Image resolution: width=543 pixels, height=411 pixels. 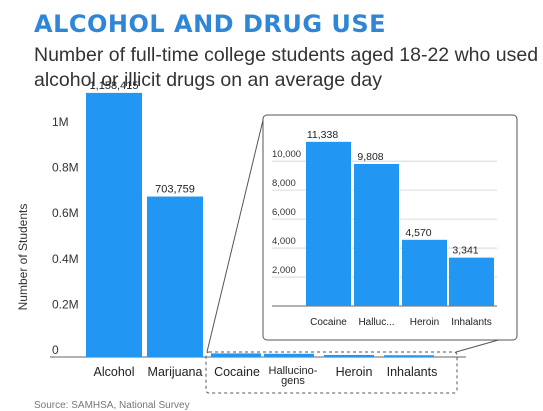 I want to click on data-label: 703,759, so click(x=175, y=190).